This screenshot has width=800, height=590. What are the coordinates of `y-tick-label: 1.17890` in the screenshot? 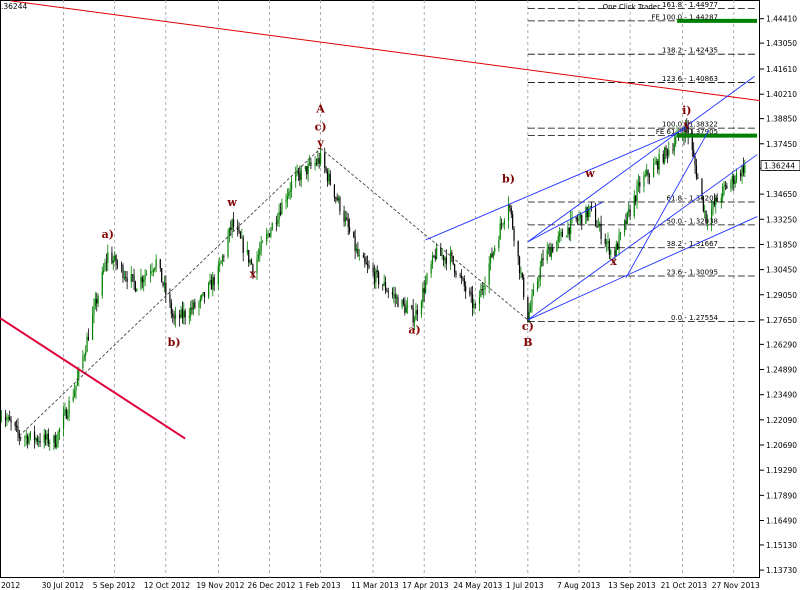 It's located at (781, 495).